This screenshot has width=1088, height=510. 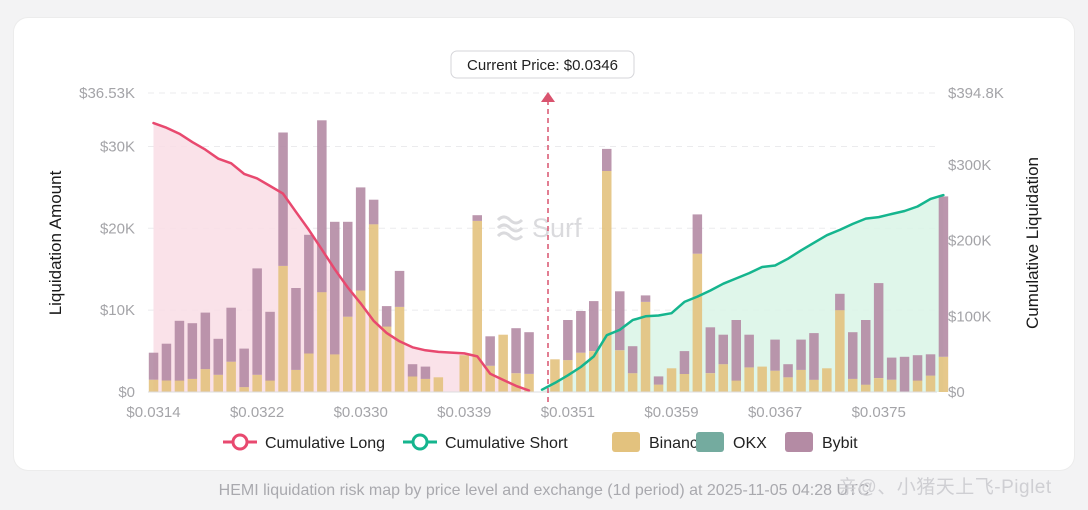 I want to click on y-right-tick-label: $200K, so click(x=969, y=241).